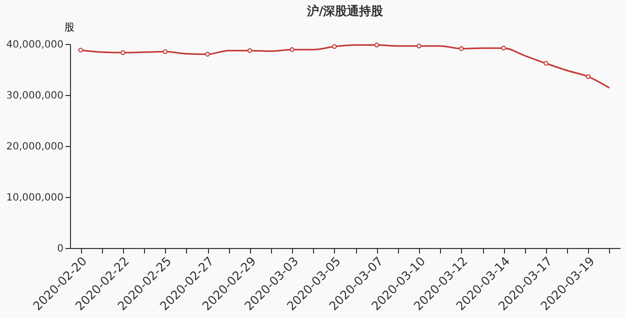 The width and height of the screenshot is (640, 320). Describe the element at coordinates (35, 45) in the screenshot. I see `y-tick-label: 40,000,000` at that location.